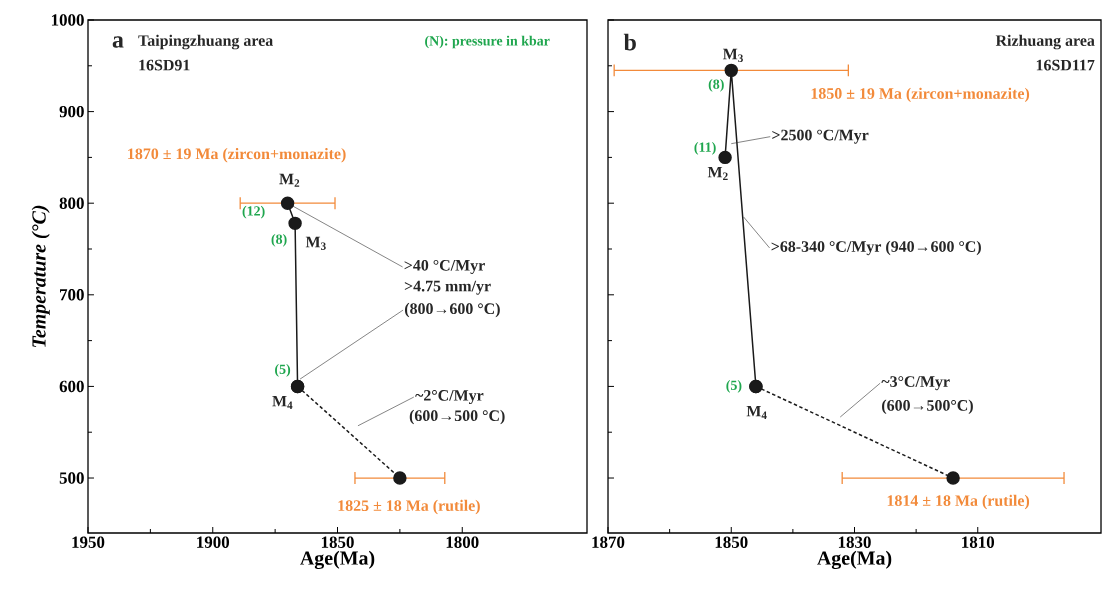 This screenshot has height=590, width=1103. I want to click on annotation: (600→500 °C), so click(457, 417).